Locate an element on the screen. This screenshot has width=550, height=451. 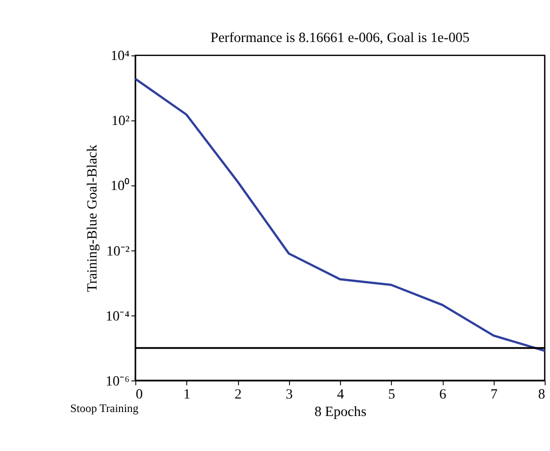
x-tick-label: 2 is located at coordinates (238, 394).